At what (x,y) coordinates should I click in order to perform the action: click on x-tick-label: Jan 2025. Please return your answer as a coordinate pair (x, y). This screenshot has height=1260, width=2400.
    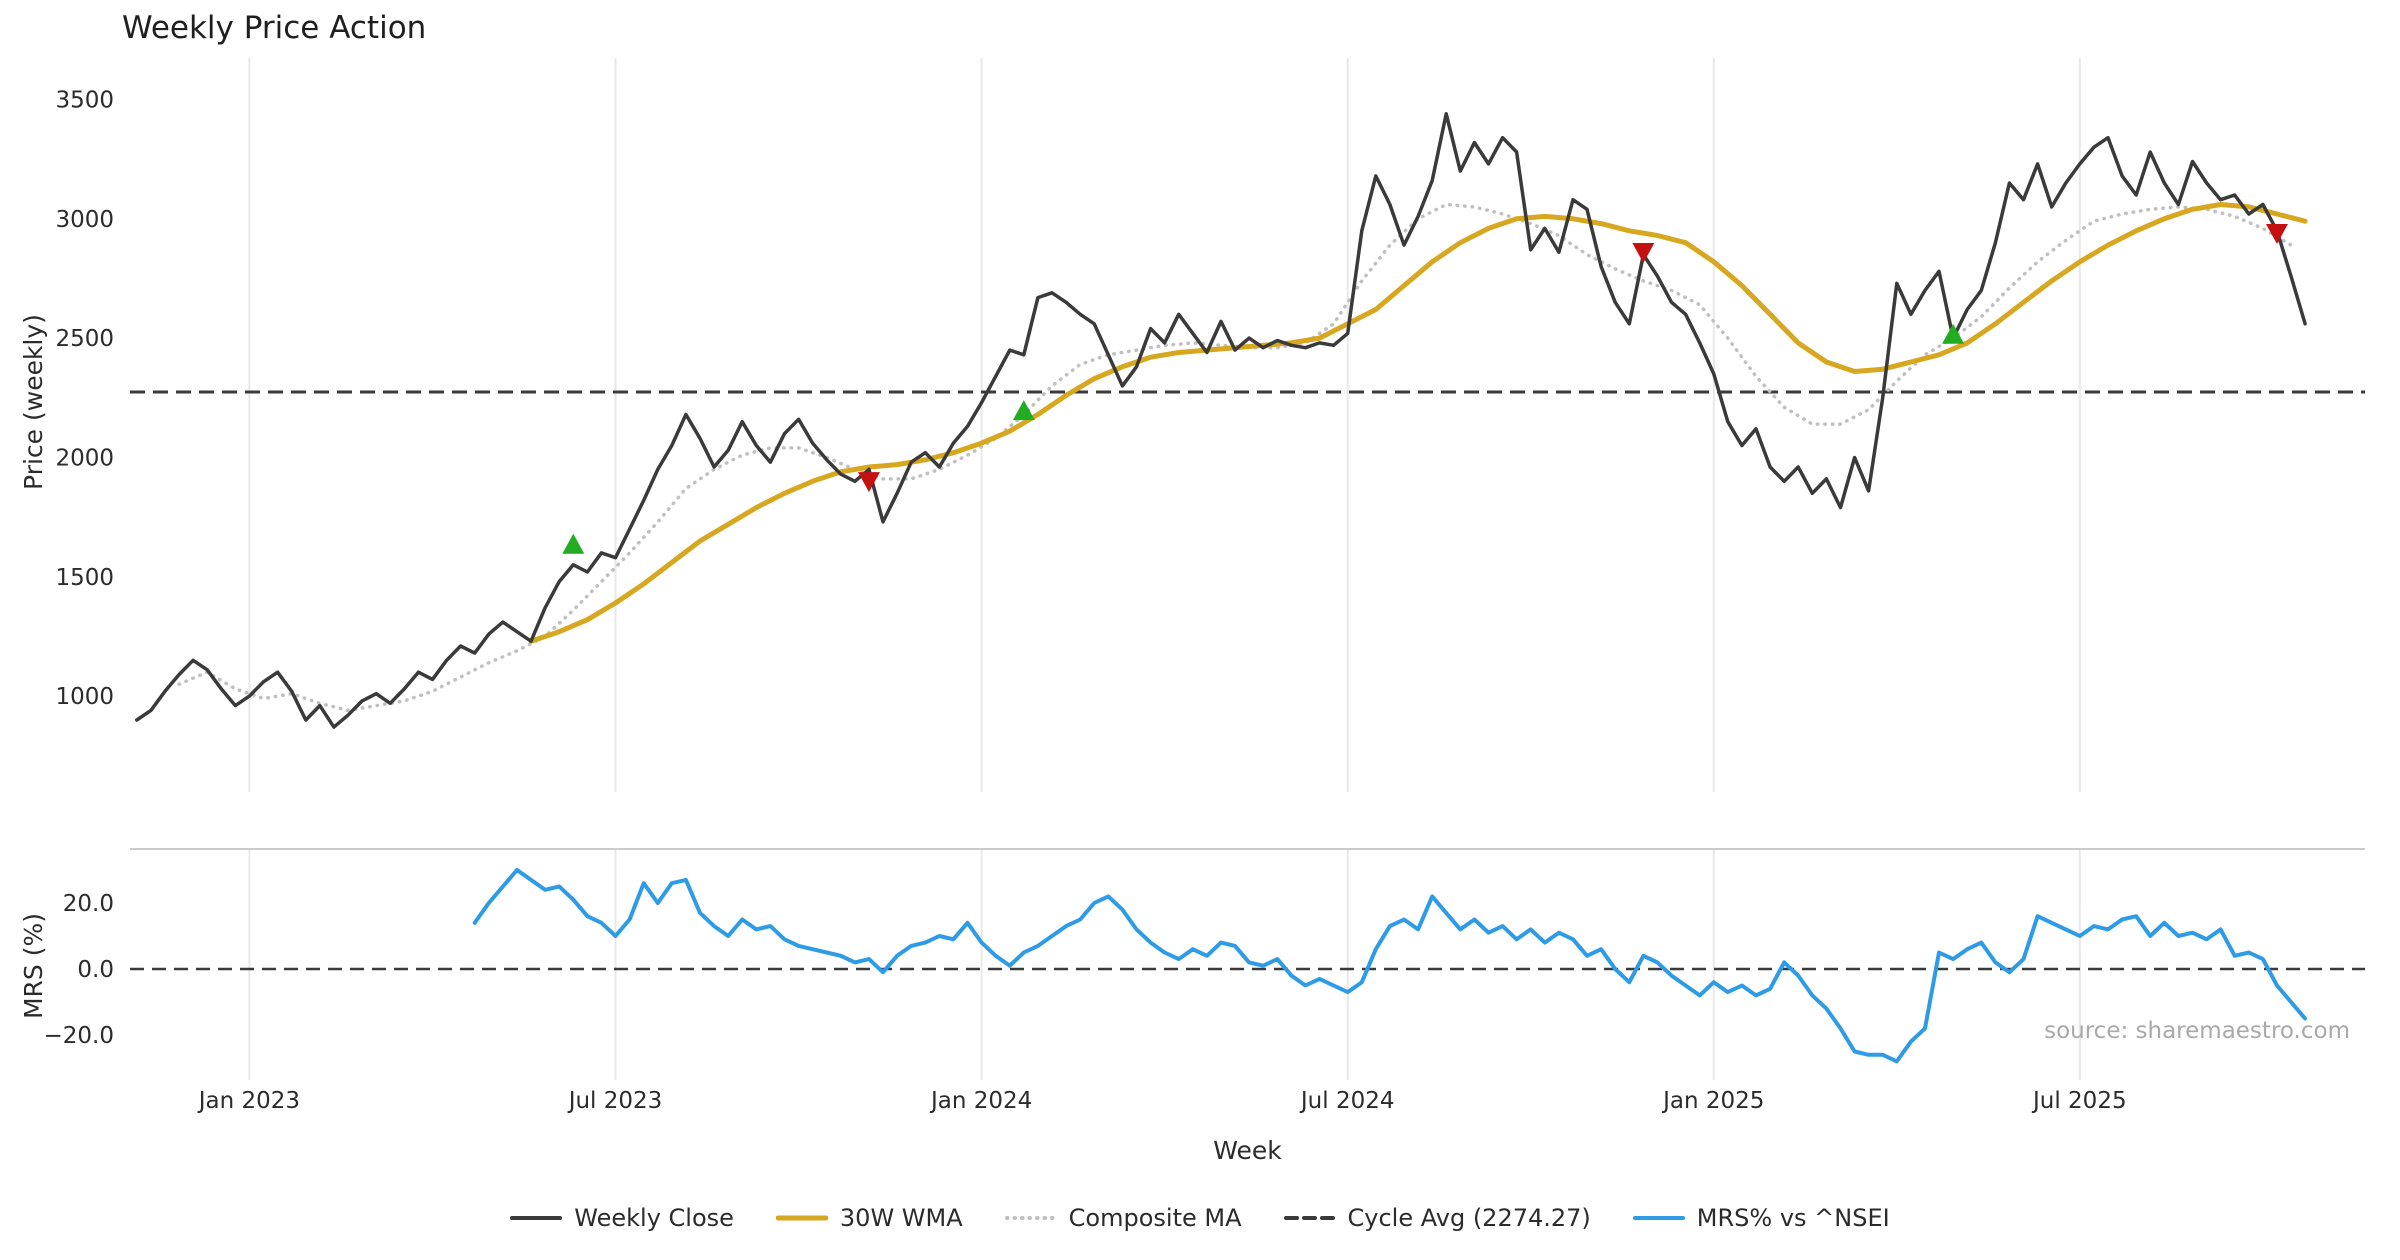
    Looking at the image, I should click on (1712, 1101).